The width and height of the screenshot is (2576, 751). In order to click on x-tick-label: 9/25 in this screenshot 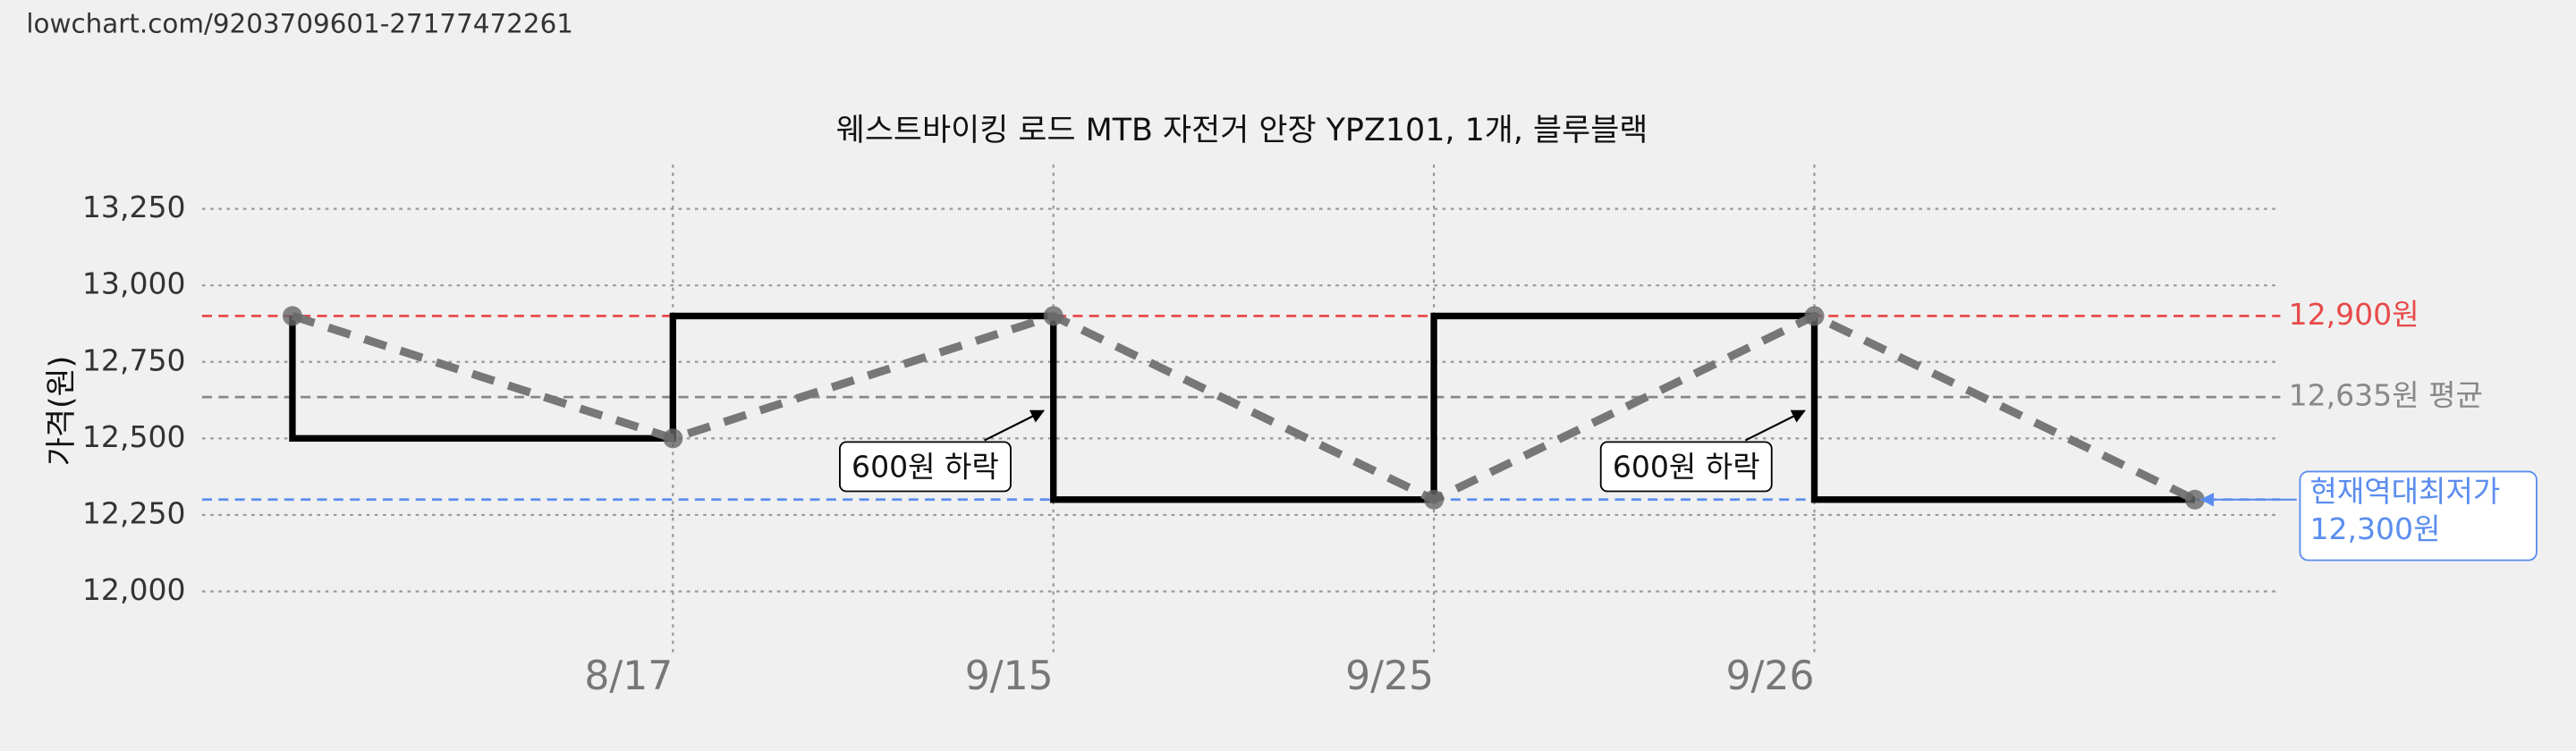, I will do `click(1389, 676)`.